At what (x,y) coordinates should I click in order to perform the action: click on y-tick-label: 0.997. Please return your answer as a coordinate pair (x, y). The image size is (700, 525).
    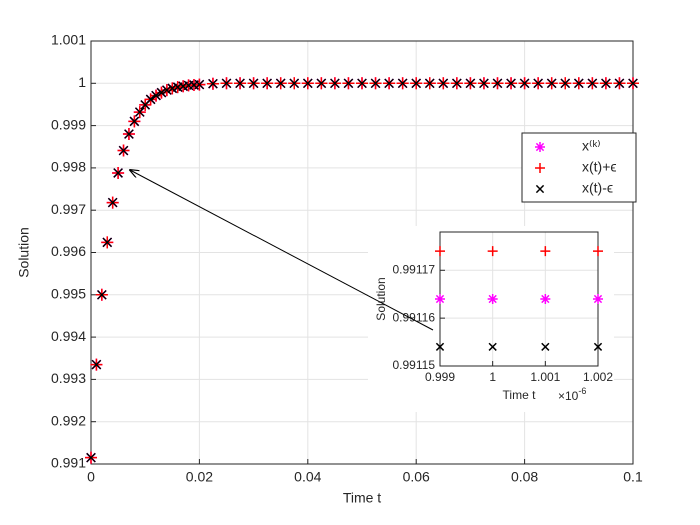
    Looking at the image, I should click on (68, 209).